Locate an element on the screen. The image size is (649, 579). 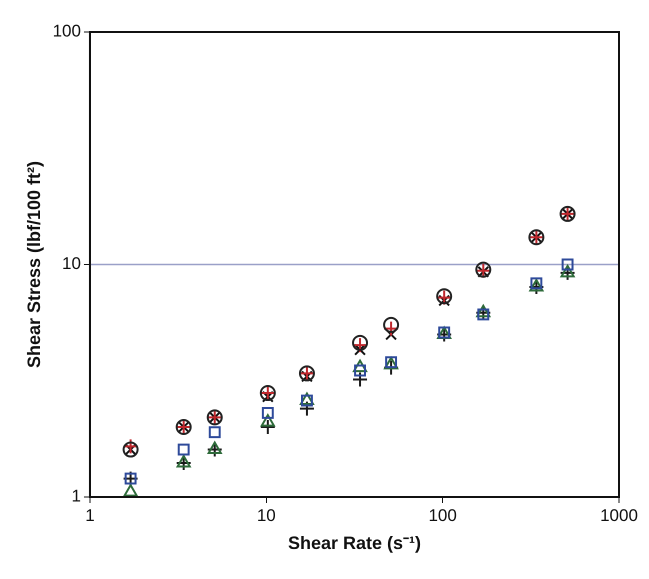
y-tick-label: 100 is located at coordinates (66, 31).